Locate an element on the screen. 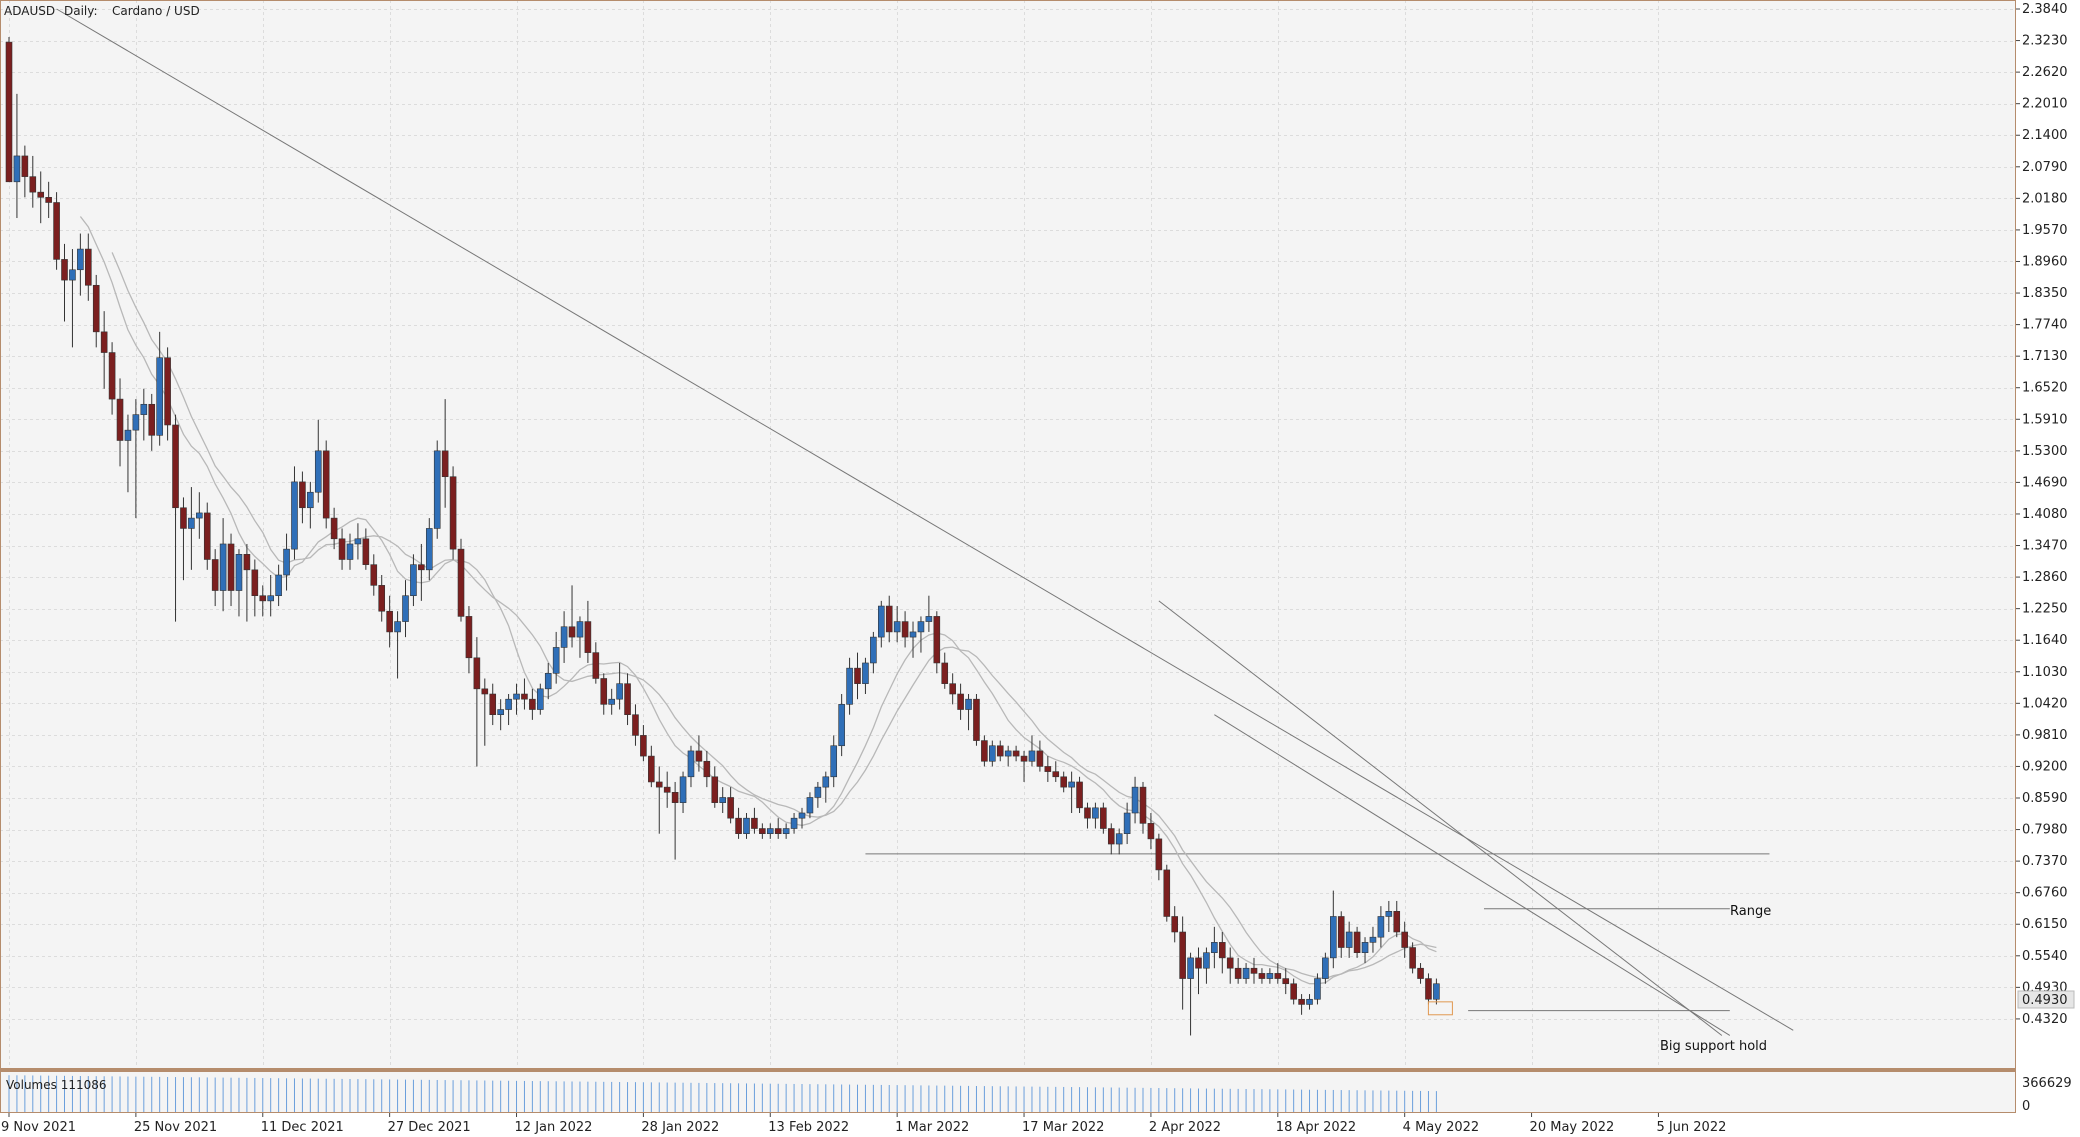 The image size is (2080, 1137). price-tick-label: 0.9200 is located at coordinates (2045, 766).